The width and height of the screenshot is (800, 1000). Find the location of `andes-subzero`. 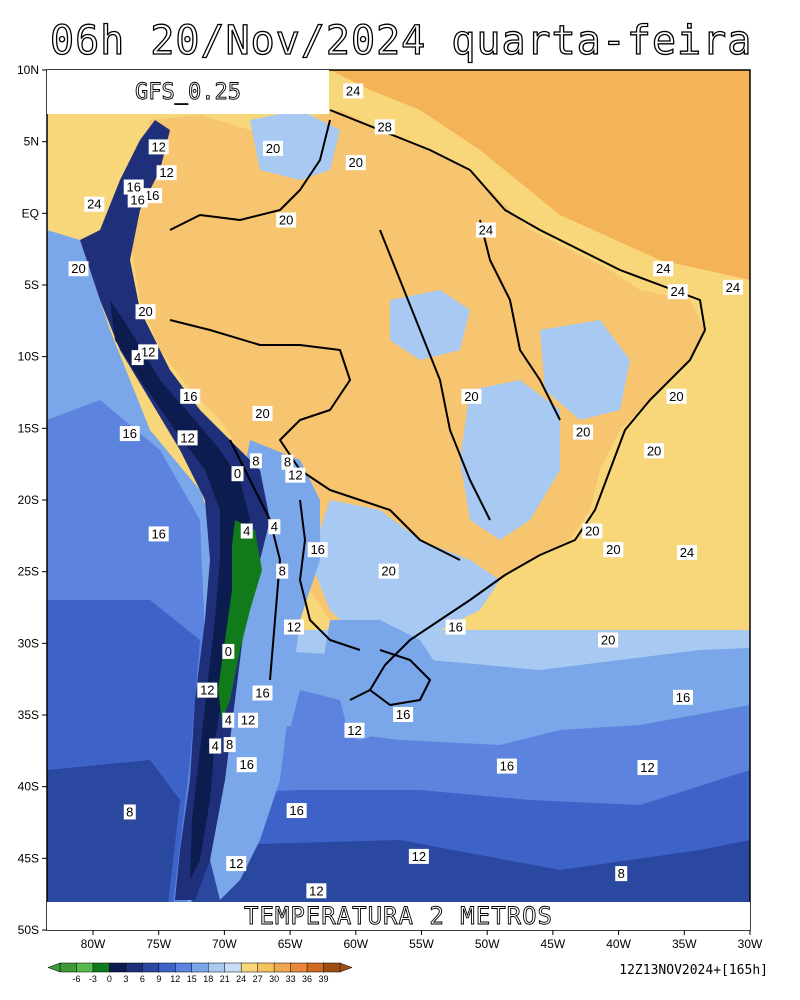

andes-subzero is located at coordinates (240, 620).